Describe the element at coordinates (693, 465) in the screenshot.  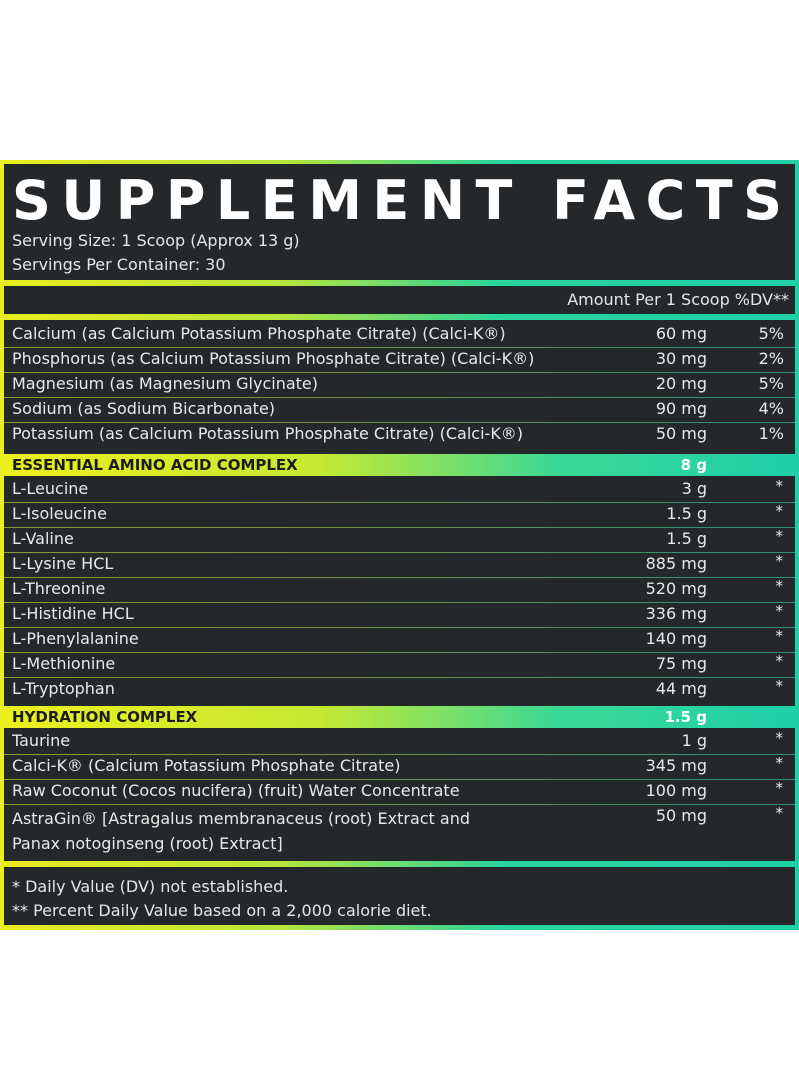
I see `section-amount: 8 g` at that location.